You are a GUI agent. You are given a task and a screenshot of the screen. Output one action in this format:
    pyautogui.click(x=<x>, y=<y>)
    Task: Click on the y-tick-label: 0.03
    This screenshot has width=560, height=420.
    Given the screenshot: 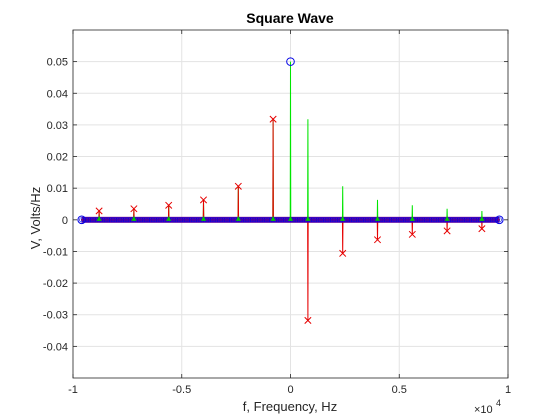 What is the action you would take?
    pyautogui.click(x=57, y=126)
    